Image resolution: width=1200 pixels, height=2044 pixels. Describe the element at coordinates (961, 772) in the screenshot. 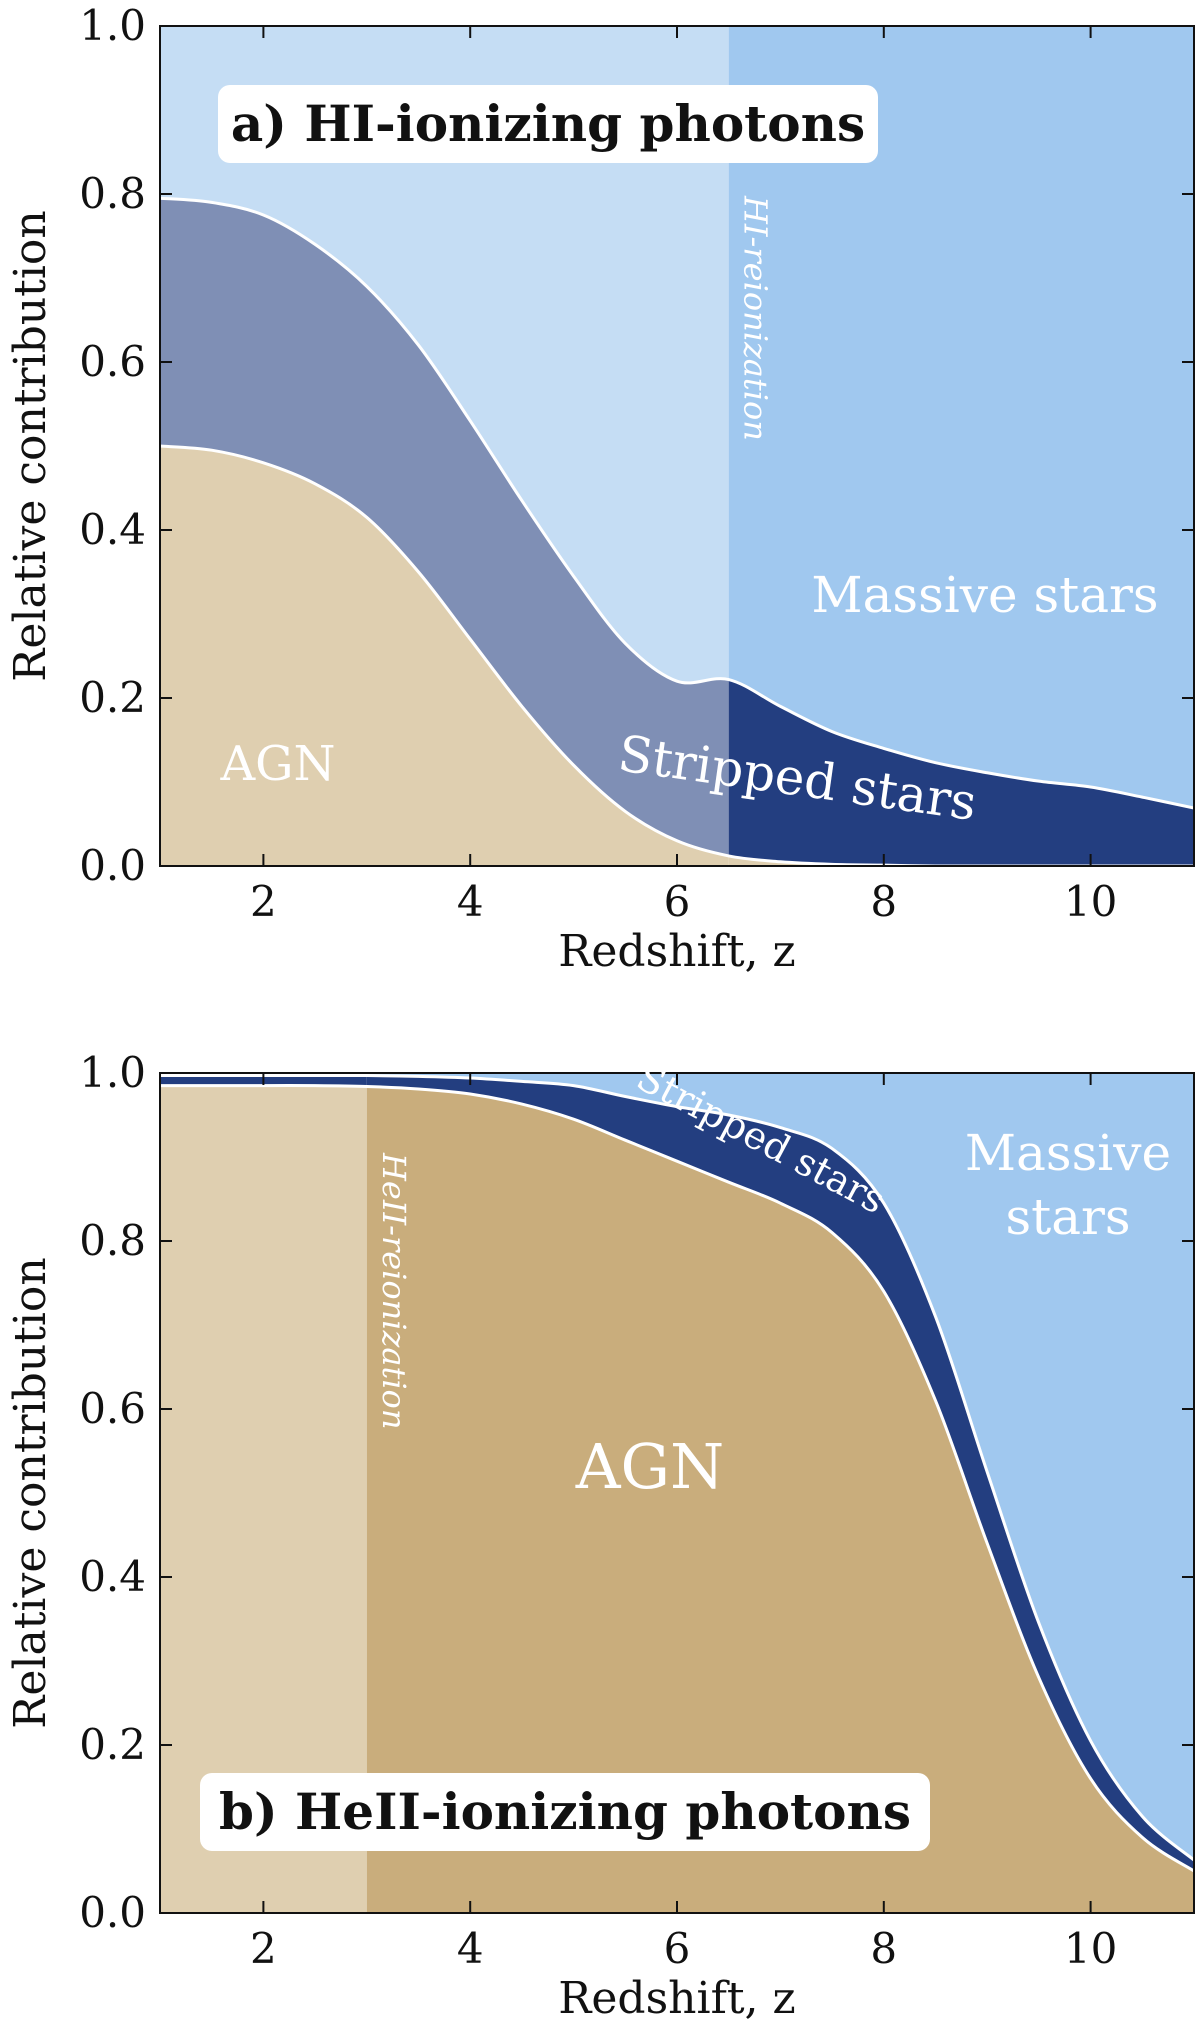

I see `area-stripped-stars-right` at that location.